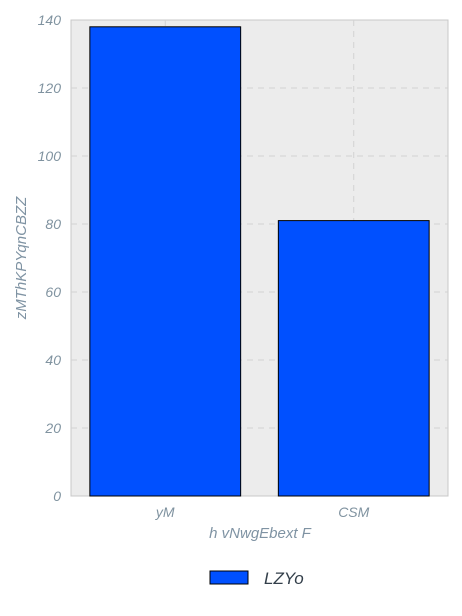 This screenshot has height=616, width=462. What do you see at coordinates (256, 578) in the screenshot?
I see `legend: LZYo` at bounding box center [256, 578].